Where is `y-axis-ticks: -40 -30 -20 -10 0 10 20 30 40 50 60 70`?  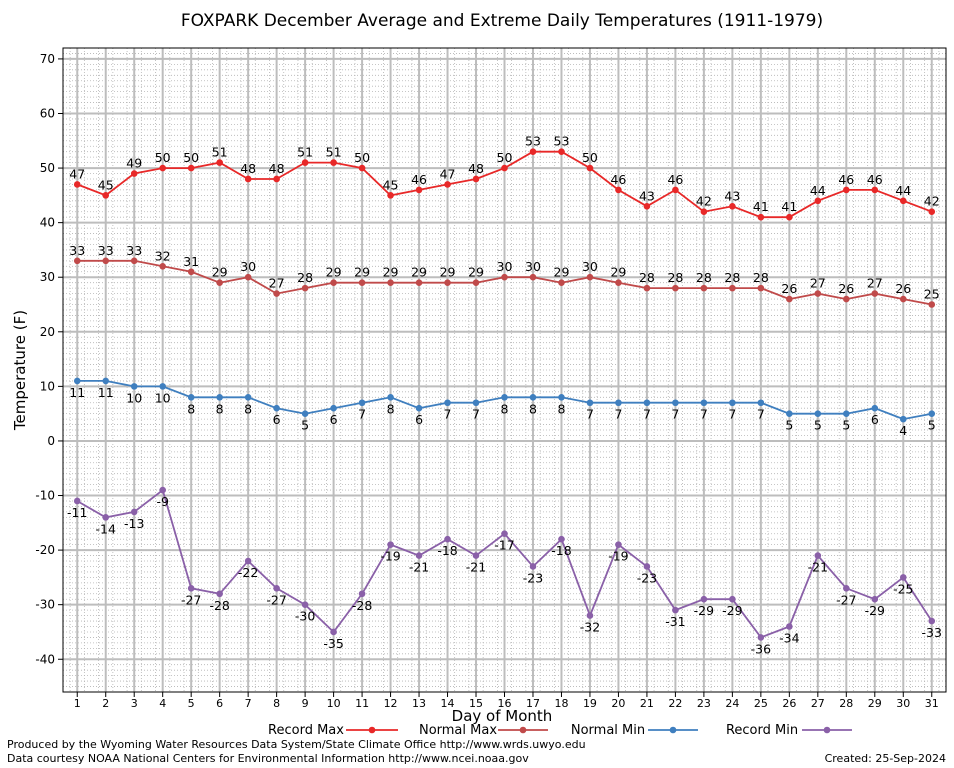 y-axis-ticks: -40 -30 -20 -10 0 10 20 30 40 50 60 70 is located at coordinates (49, 359).